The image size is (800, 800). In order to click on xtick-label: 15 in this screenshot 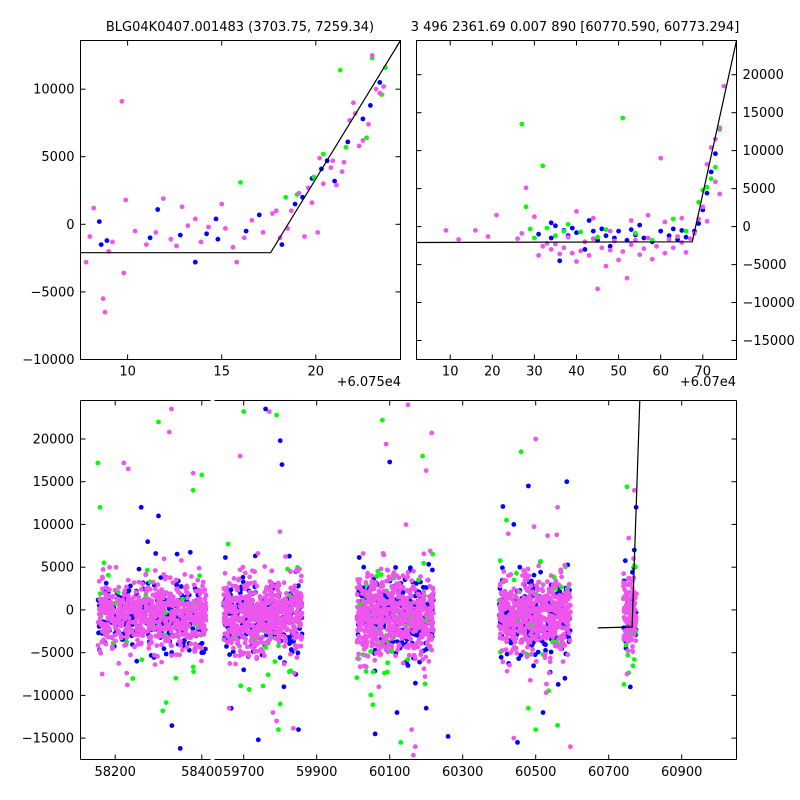, I will do `click(221, 372)`.